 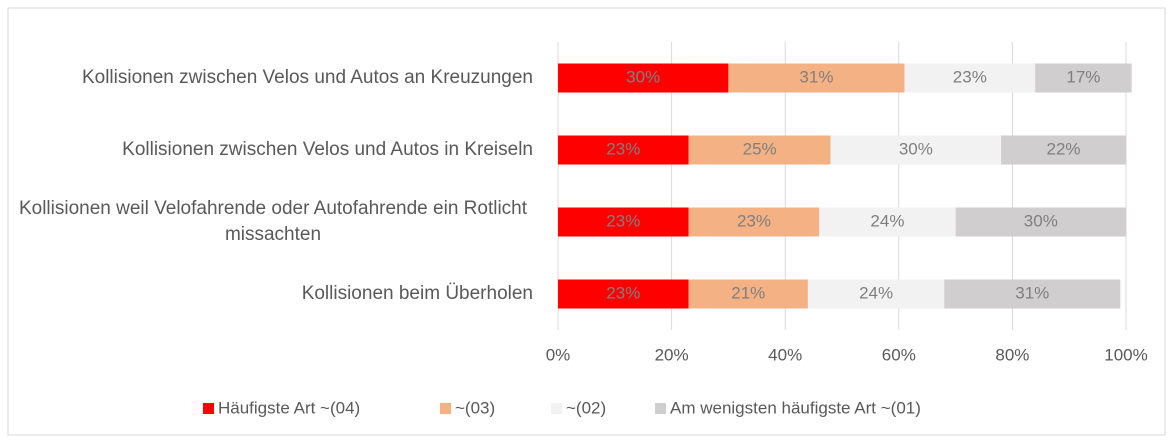 What do you see at coordinates (558, 354) in the screenshot?
I see `x-tick-label: 0%` at bounding box center [558, 354].